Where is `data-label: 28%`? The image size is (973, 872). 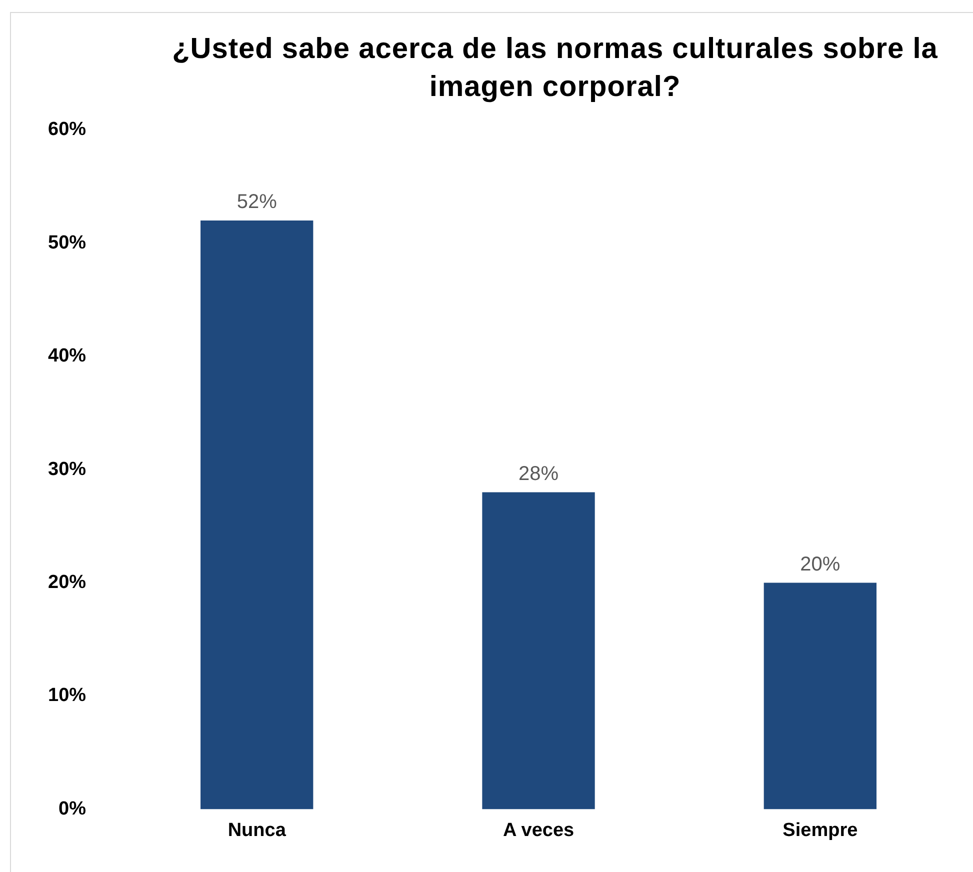
data-label: 28% is located at coordinates (538, 473).